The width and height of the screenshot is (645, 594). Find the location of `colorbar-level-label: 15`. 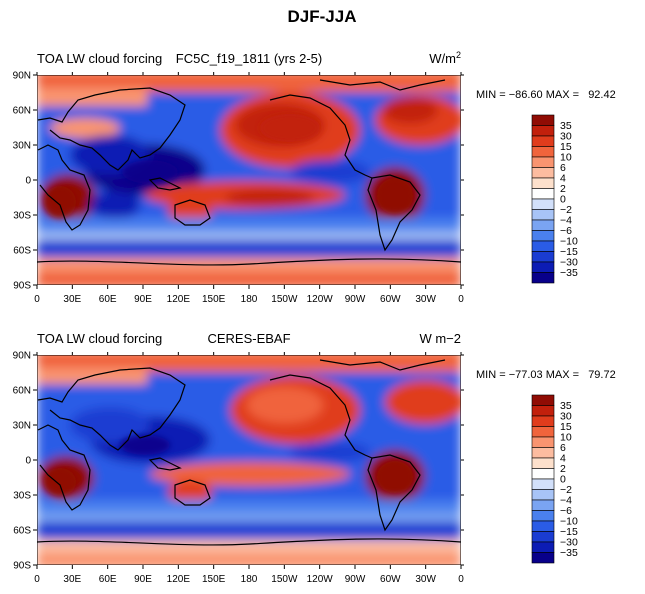

colorbar-level-label: 15 is located at coordinates (566, 147).